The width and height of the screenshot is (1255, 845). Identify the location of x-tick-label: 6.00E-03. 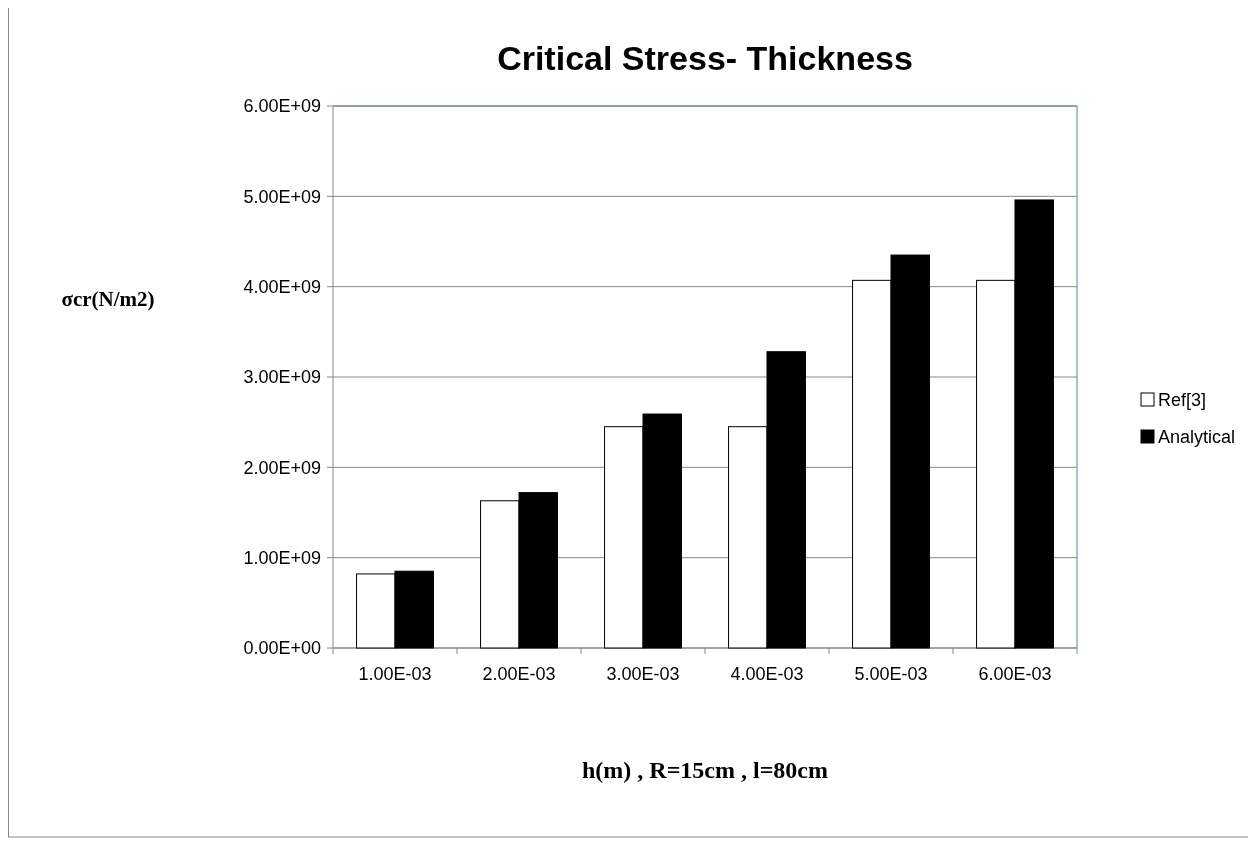
(1015, 674).